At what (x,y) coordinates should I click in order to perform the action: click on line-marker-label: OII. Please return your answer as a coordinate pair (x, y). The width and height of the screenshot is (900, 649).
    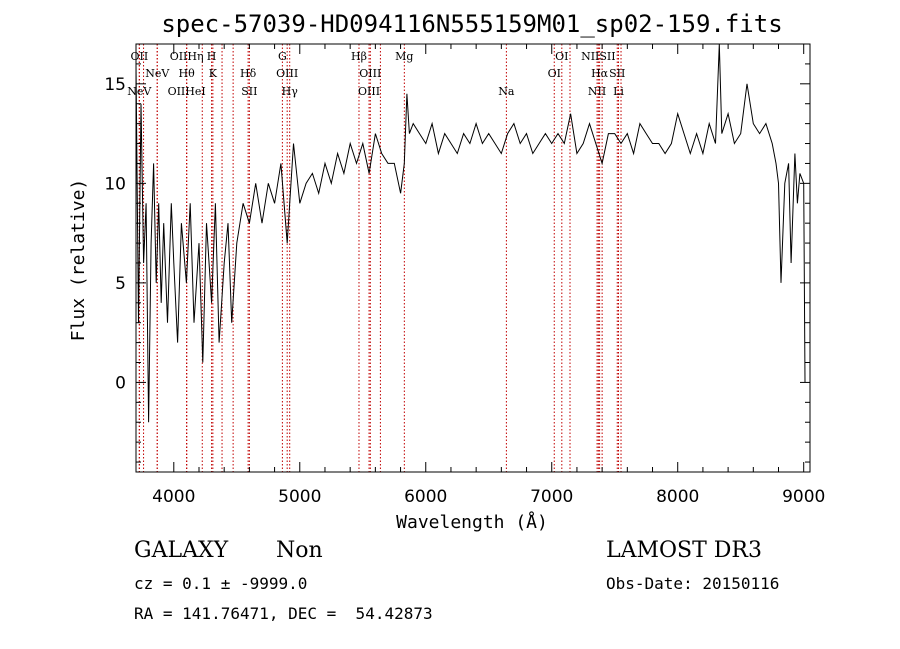
    Looking at the image, I should click on (140, 56).